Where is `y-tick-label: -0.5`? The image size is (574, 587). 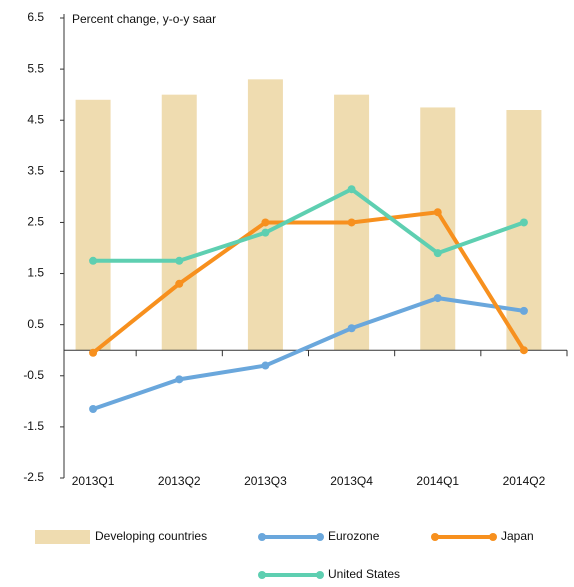
y-tick-label: -0.5 is located at coordinates (33, 375).